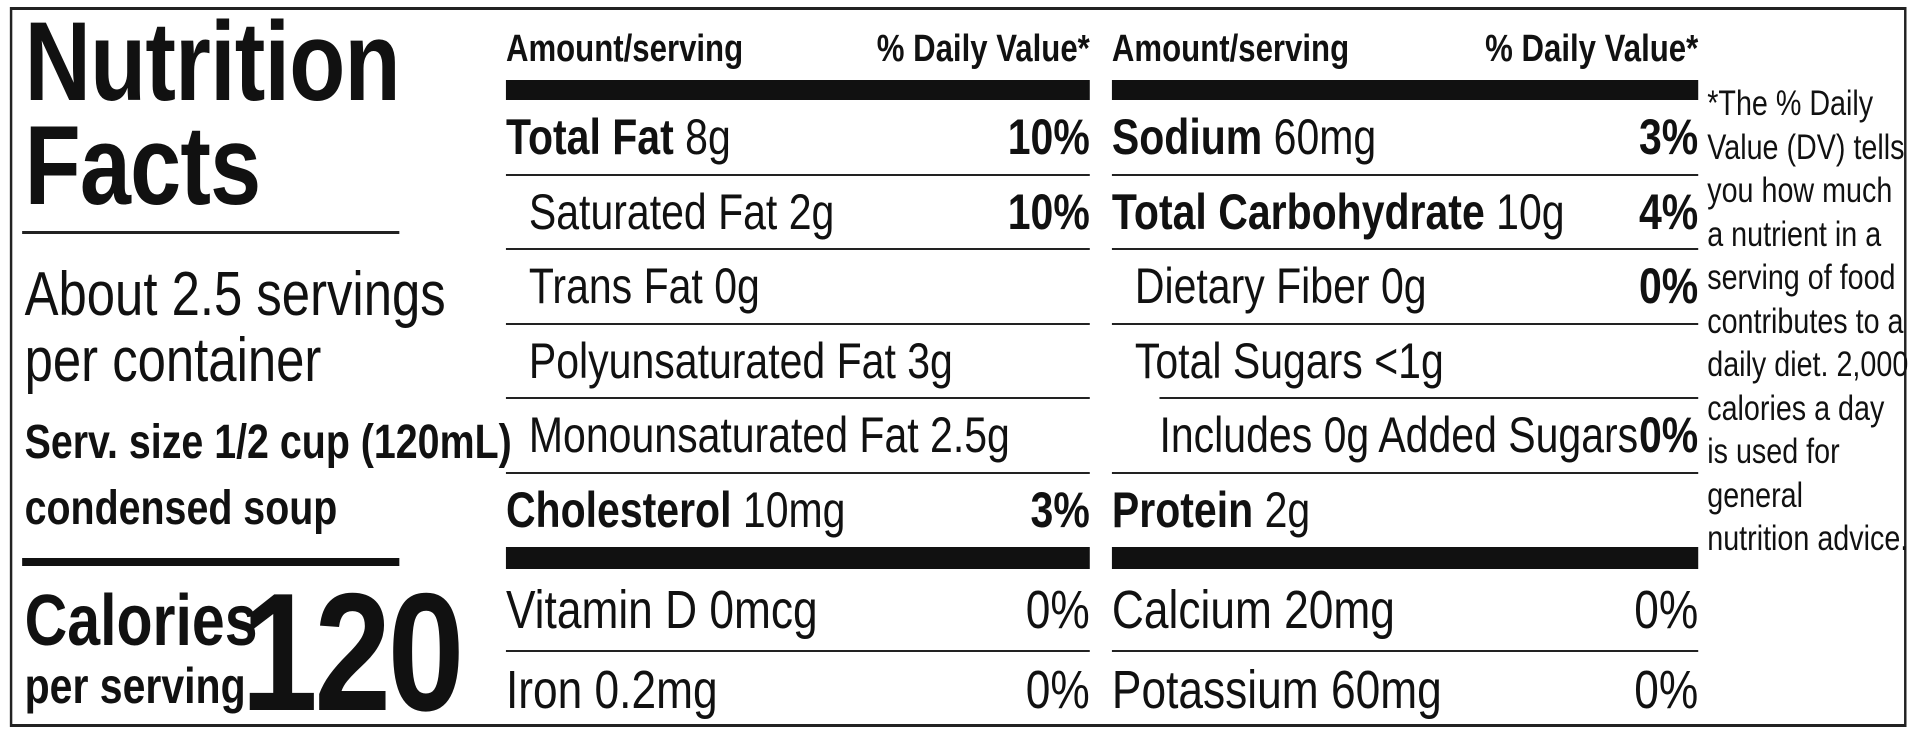  I want to click on nutrient-row: Dietary Fiber 0g 0%, so click(1416, 286).